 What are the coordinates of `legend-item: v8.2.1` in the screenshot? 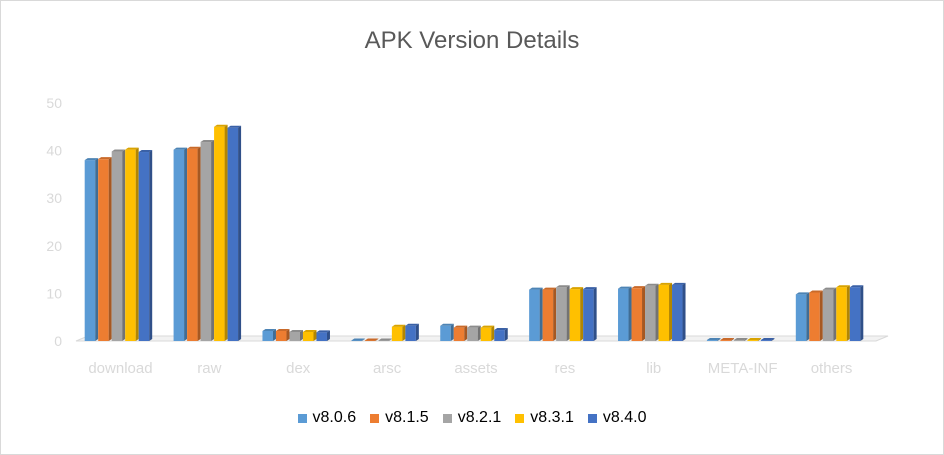 It's located at (471, 418).